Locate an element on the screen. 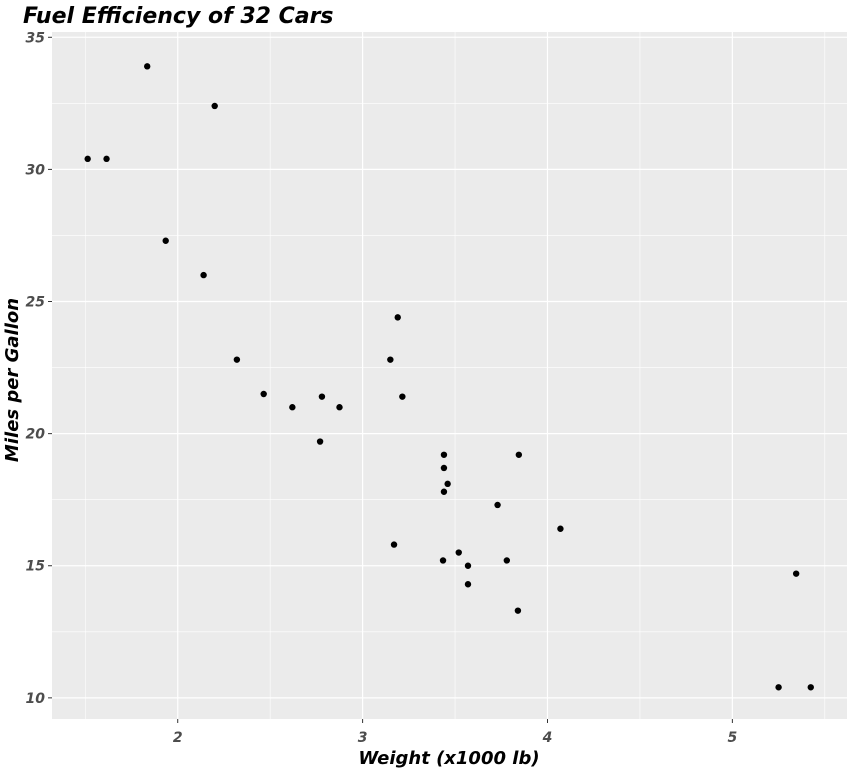  y-tick-label: 15 is located at coordinates (36, 567).